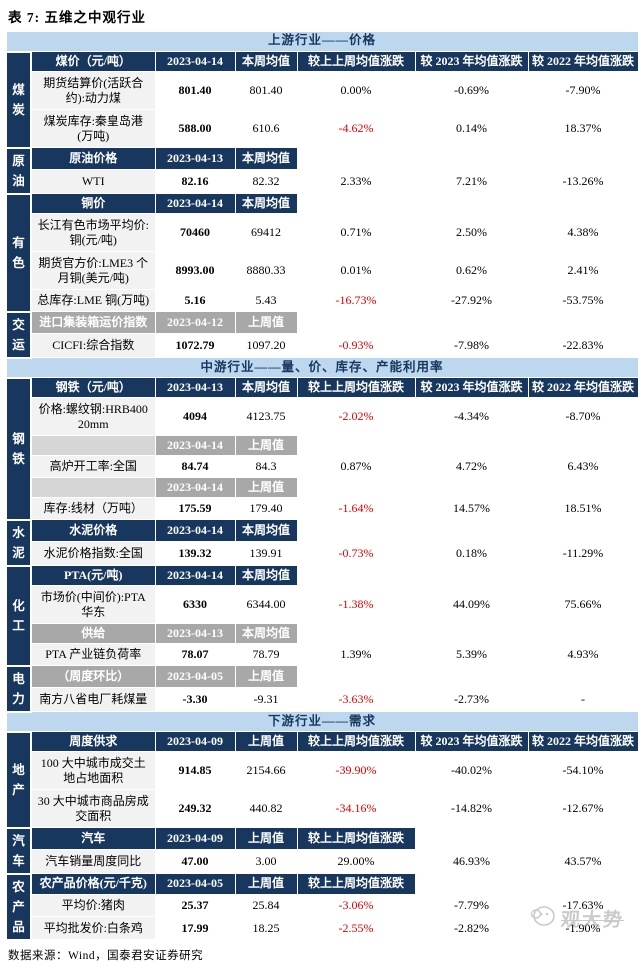 Image resolution: width=640 pixels, height=963 pixels. What do you see at coordinates (93, 300) in the screenshot?
I see `row-label: 总库存:LME 铜(万吨)` at bounding box center [93, 300].